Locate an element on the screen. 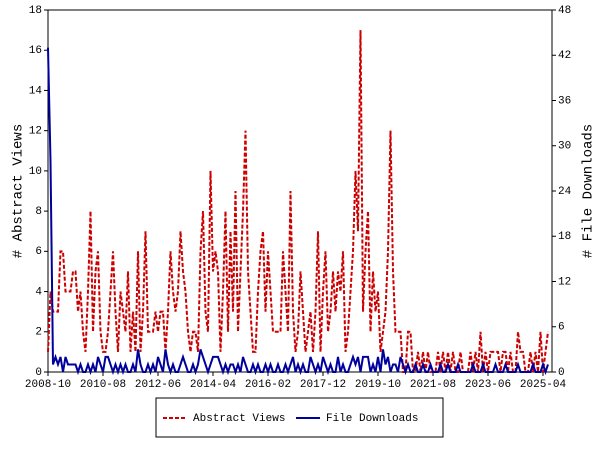 The image size is (600, 450). y2-tick-label: 36 is located at coordinates (564, 101).